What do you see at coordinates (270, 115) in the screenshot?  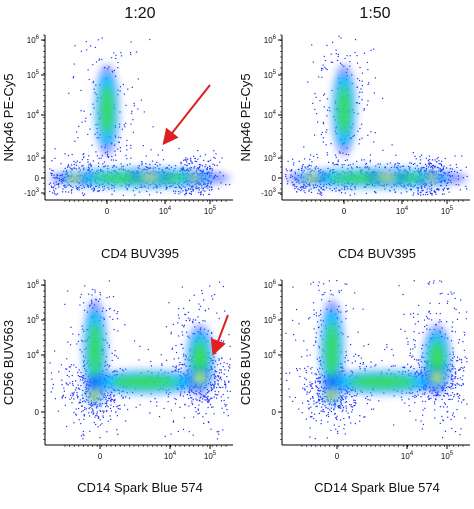 I see `tick-label: 104` at bounding box center [270, 115].